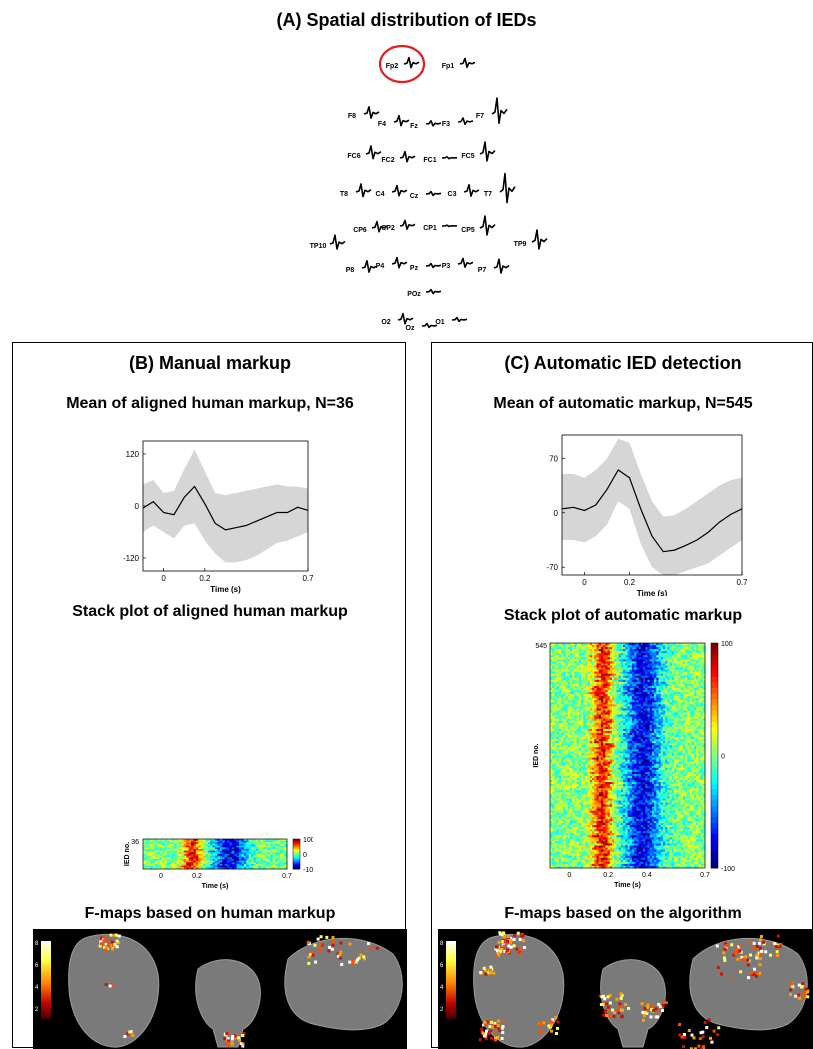 The height and width of the screenshot is (1049, 813). What do you see at coordinates (360, 230) in the screenshot?
I see `channel-label: CP6` at bounding box center [360, 230].